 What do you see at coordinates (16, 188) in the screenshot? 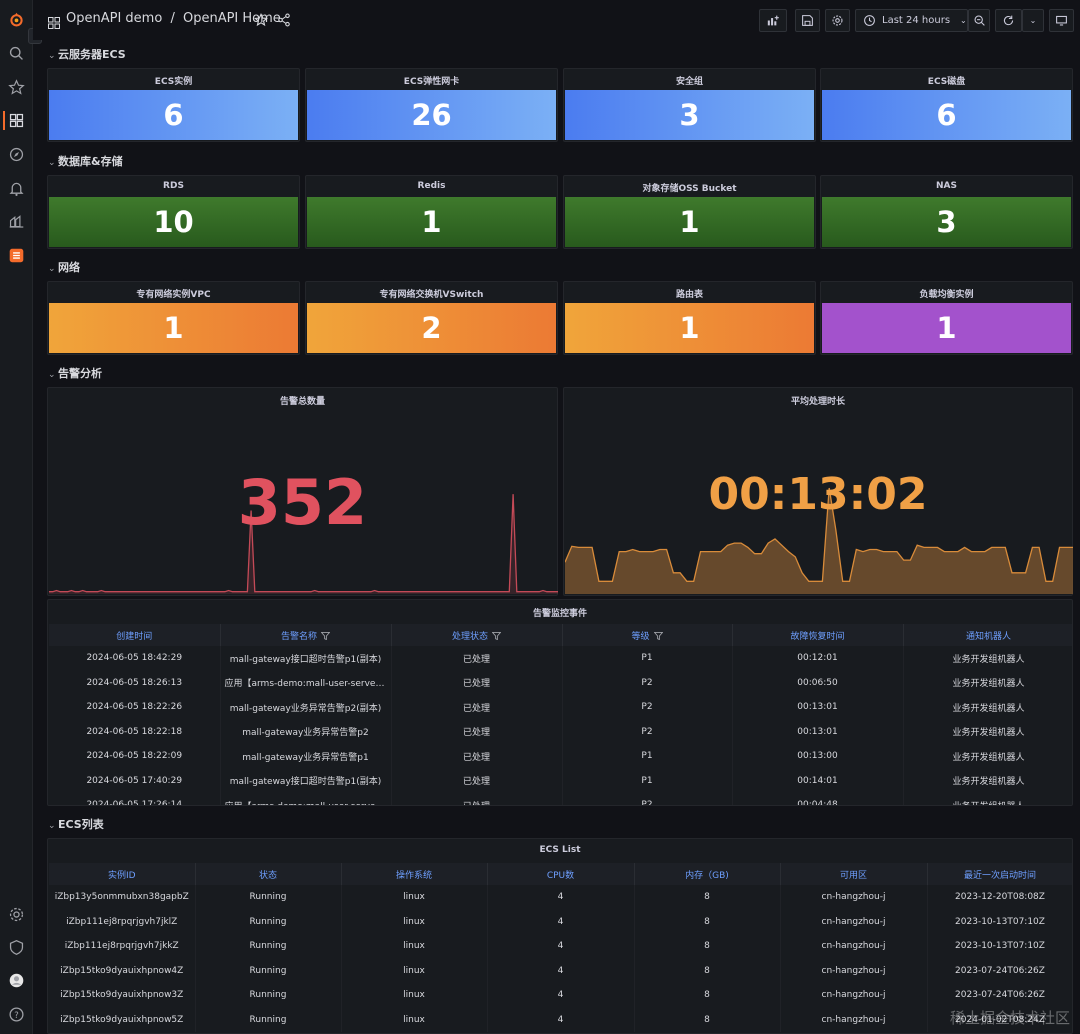
I see `alerting-bell-icon` at bounding box center [16, 188].